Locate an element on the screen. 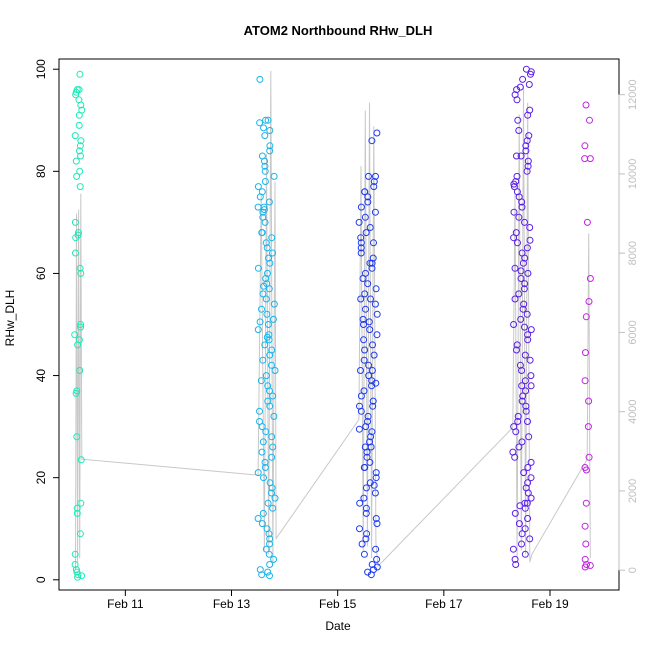  x-tick-label: Feb 13 is located at coordinates (232, 604).